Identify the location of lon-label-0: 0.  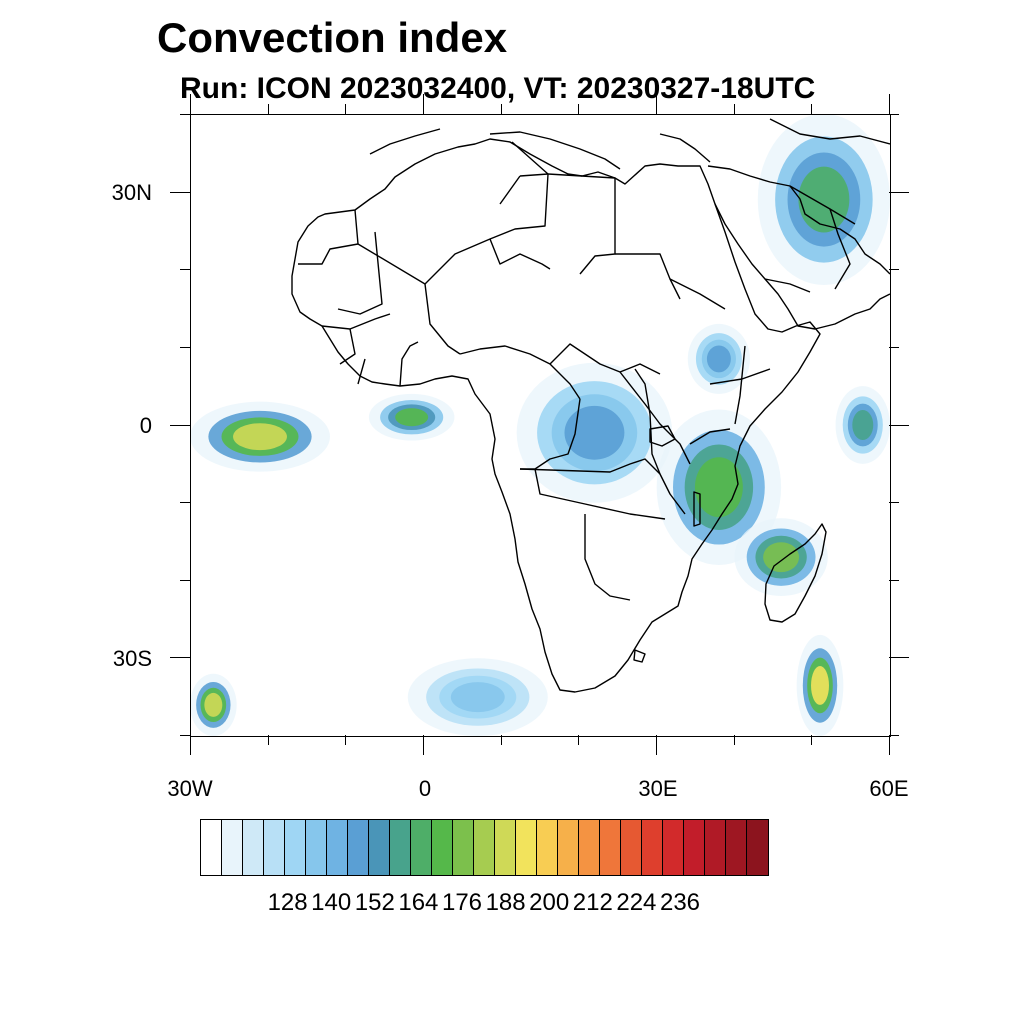
(425, 788).